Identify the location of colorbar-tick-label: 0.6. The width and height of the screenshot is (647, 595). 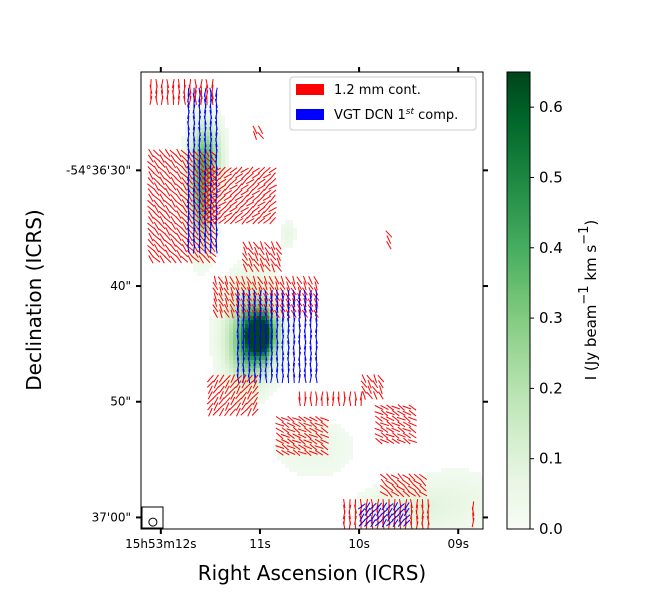
(551, 107).